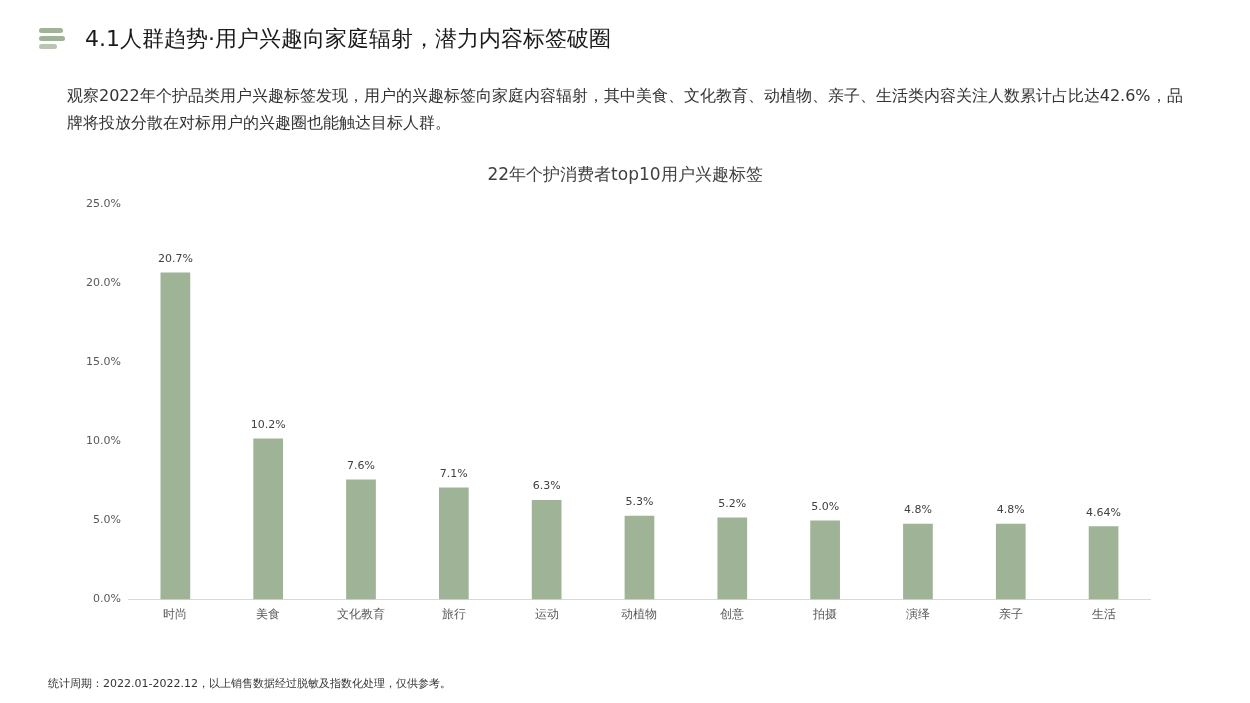  What do you see at coordinates (175, 613) in the screenshot?
I see `x-tick-label: 时尚` at bounding box center [175, 613].